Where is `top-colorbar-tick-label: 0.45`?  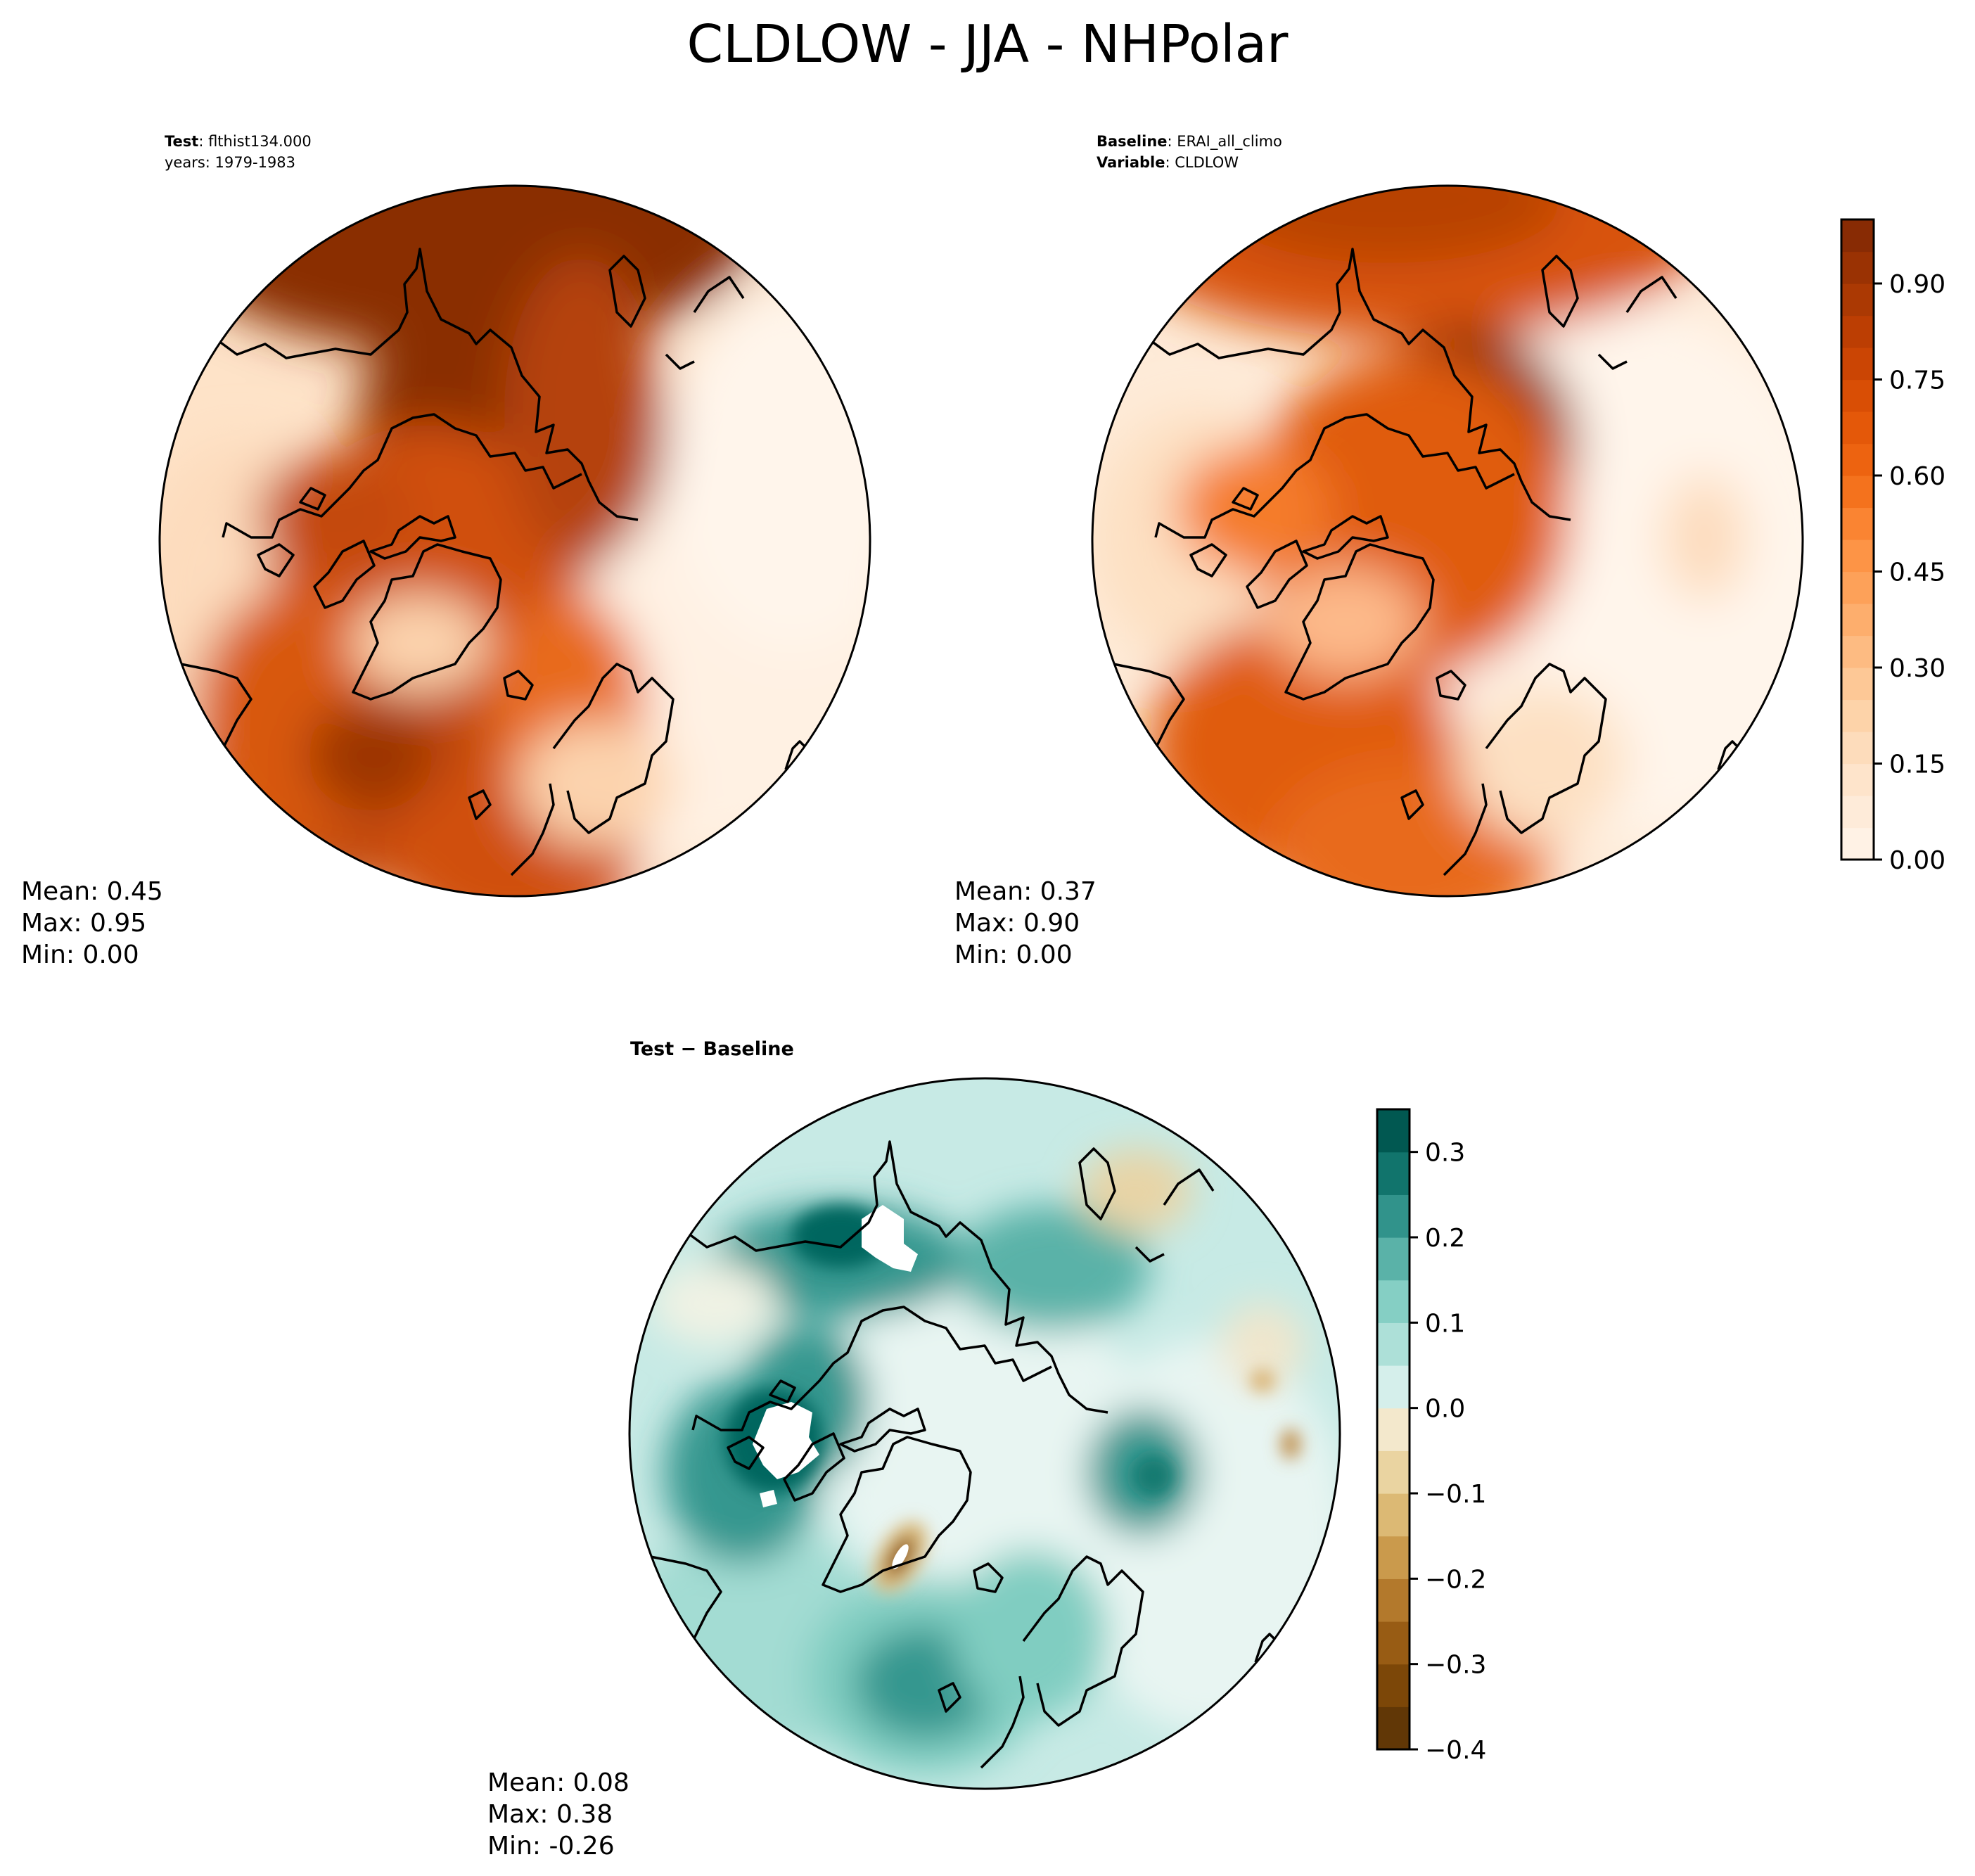 top-colorbar-tick-label: 0.45 is located at coordinates (1917, 573).